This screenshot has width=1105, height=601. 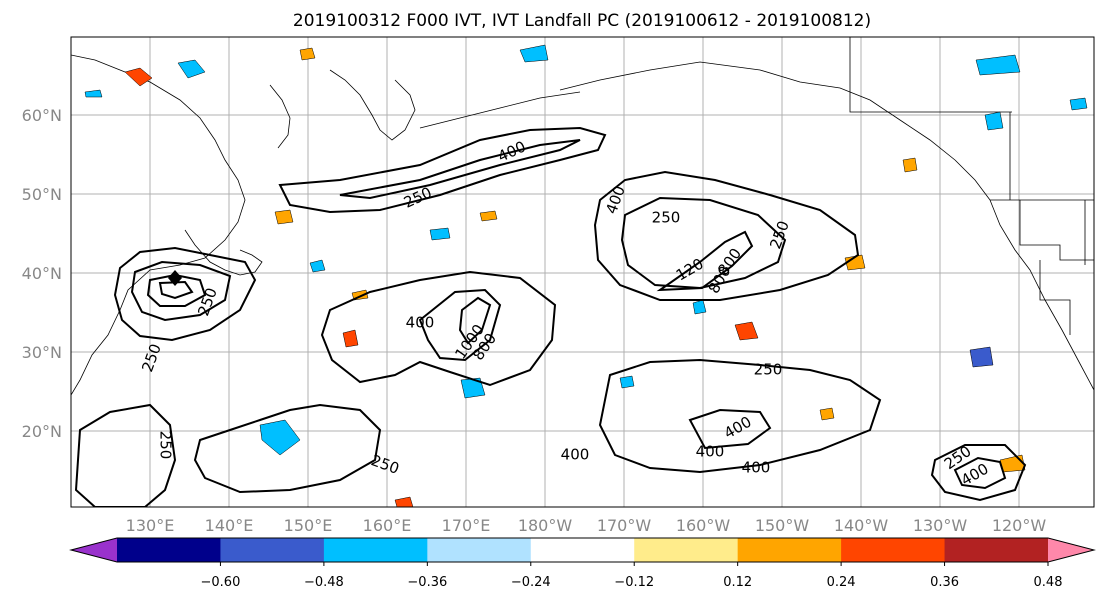 I want to click on lat-tick-label: 50°N, so click(x=42, y=194).